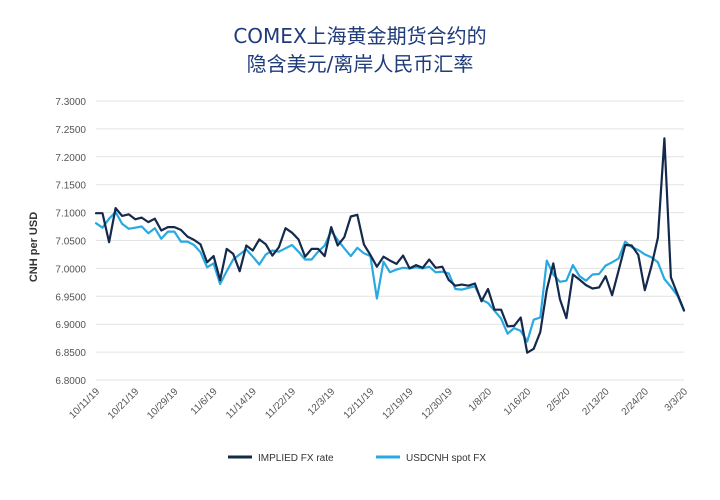 The image size is (720, 500). I want to click on x-tick-label: 2/13/20, so click(596, 402).